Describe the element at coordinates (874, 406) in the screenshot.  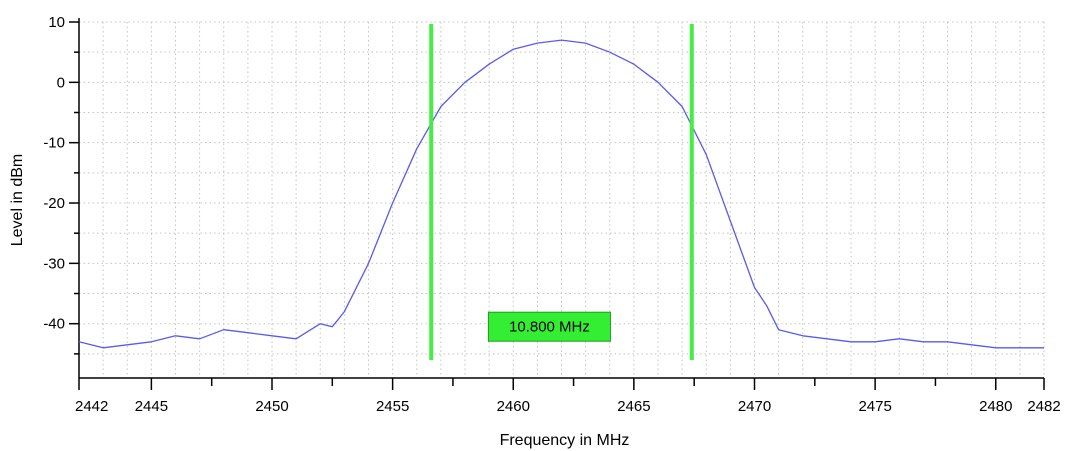
I see `x-tick-label: 2475` at that location.